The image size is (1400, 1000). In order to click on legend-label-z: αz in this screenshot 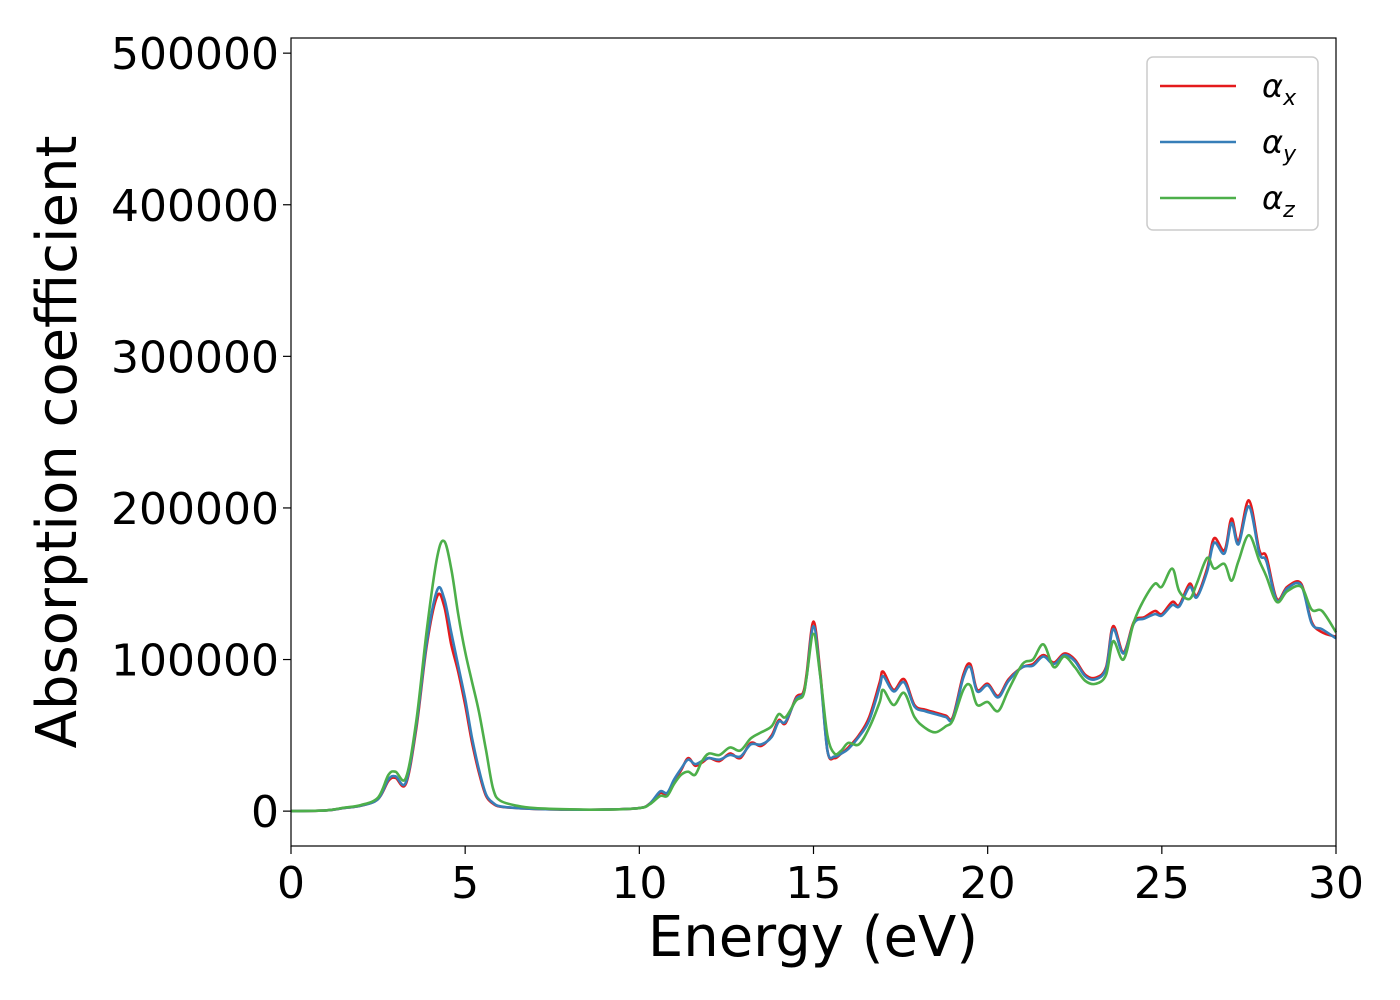, I will do `click(1278, 201)`.